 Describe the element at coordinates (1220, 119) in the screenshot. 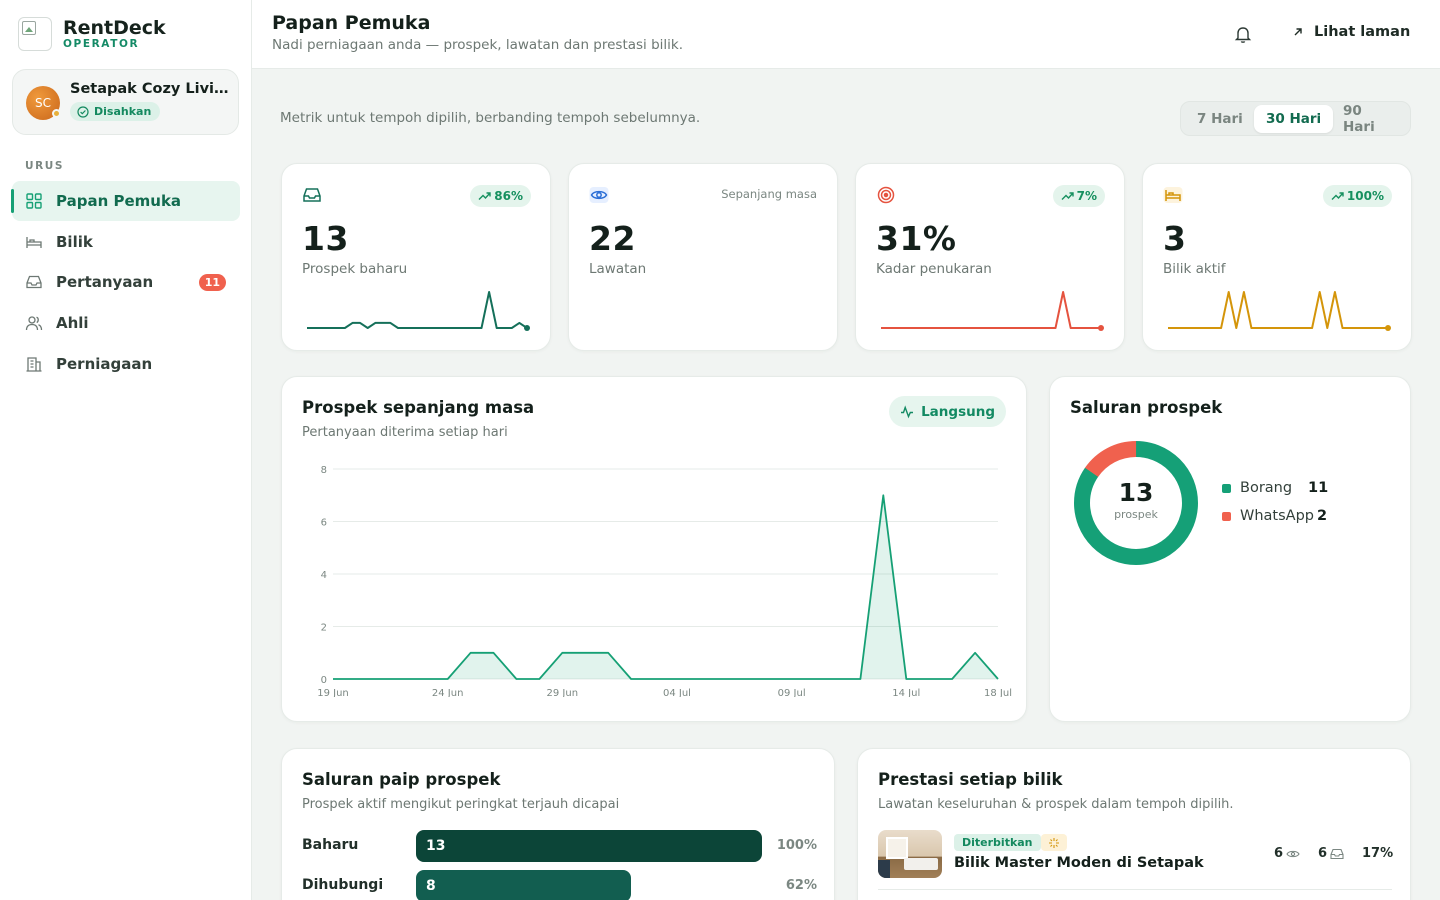

I see `period-7d-button: 7 Hari` at that location.